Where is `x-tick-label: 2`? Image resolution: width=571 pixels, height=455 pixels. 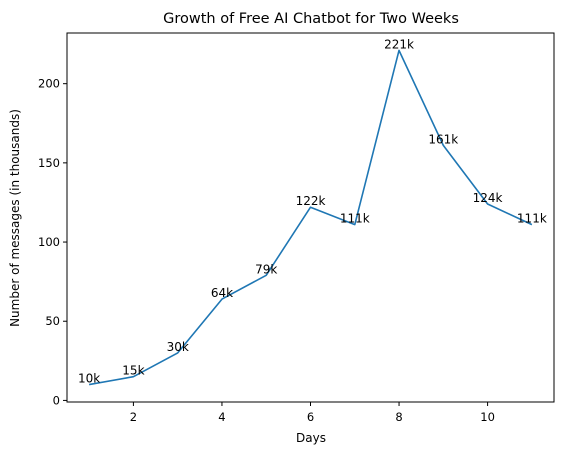
x-tick-label: 2 is located at coordinates (133, 417).